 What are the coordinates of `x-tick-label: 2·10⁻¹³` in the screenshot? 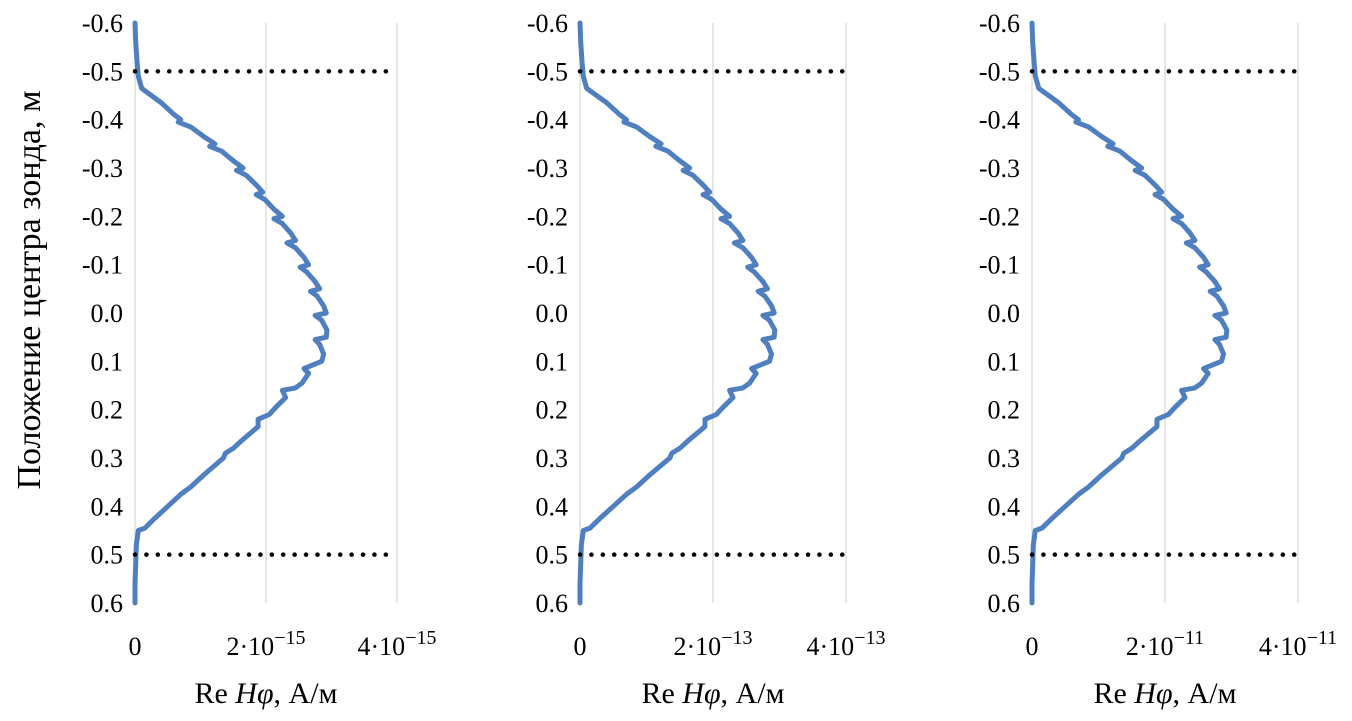 It's located at (713, 644).